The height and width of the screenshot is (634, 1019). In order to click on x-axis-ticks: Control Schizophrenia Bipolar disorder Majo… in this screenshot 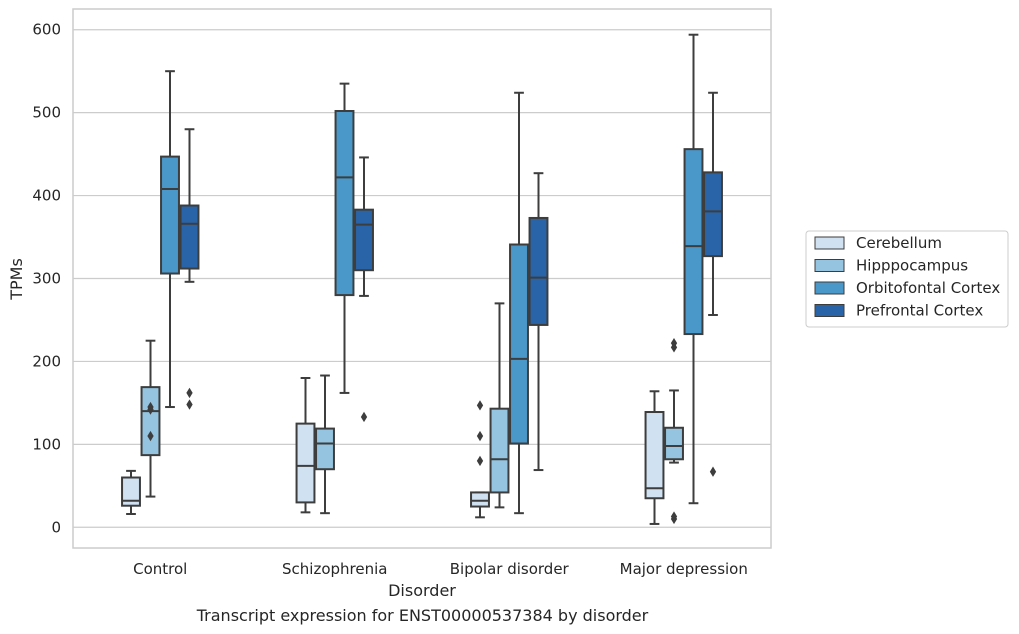, I will do `click(440, 569)`.